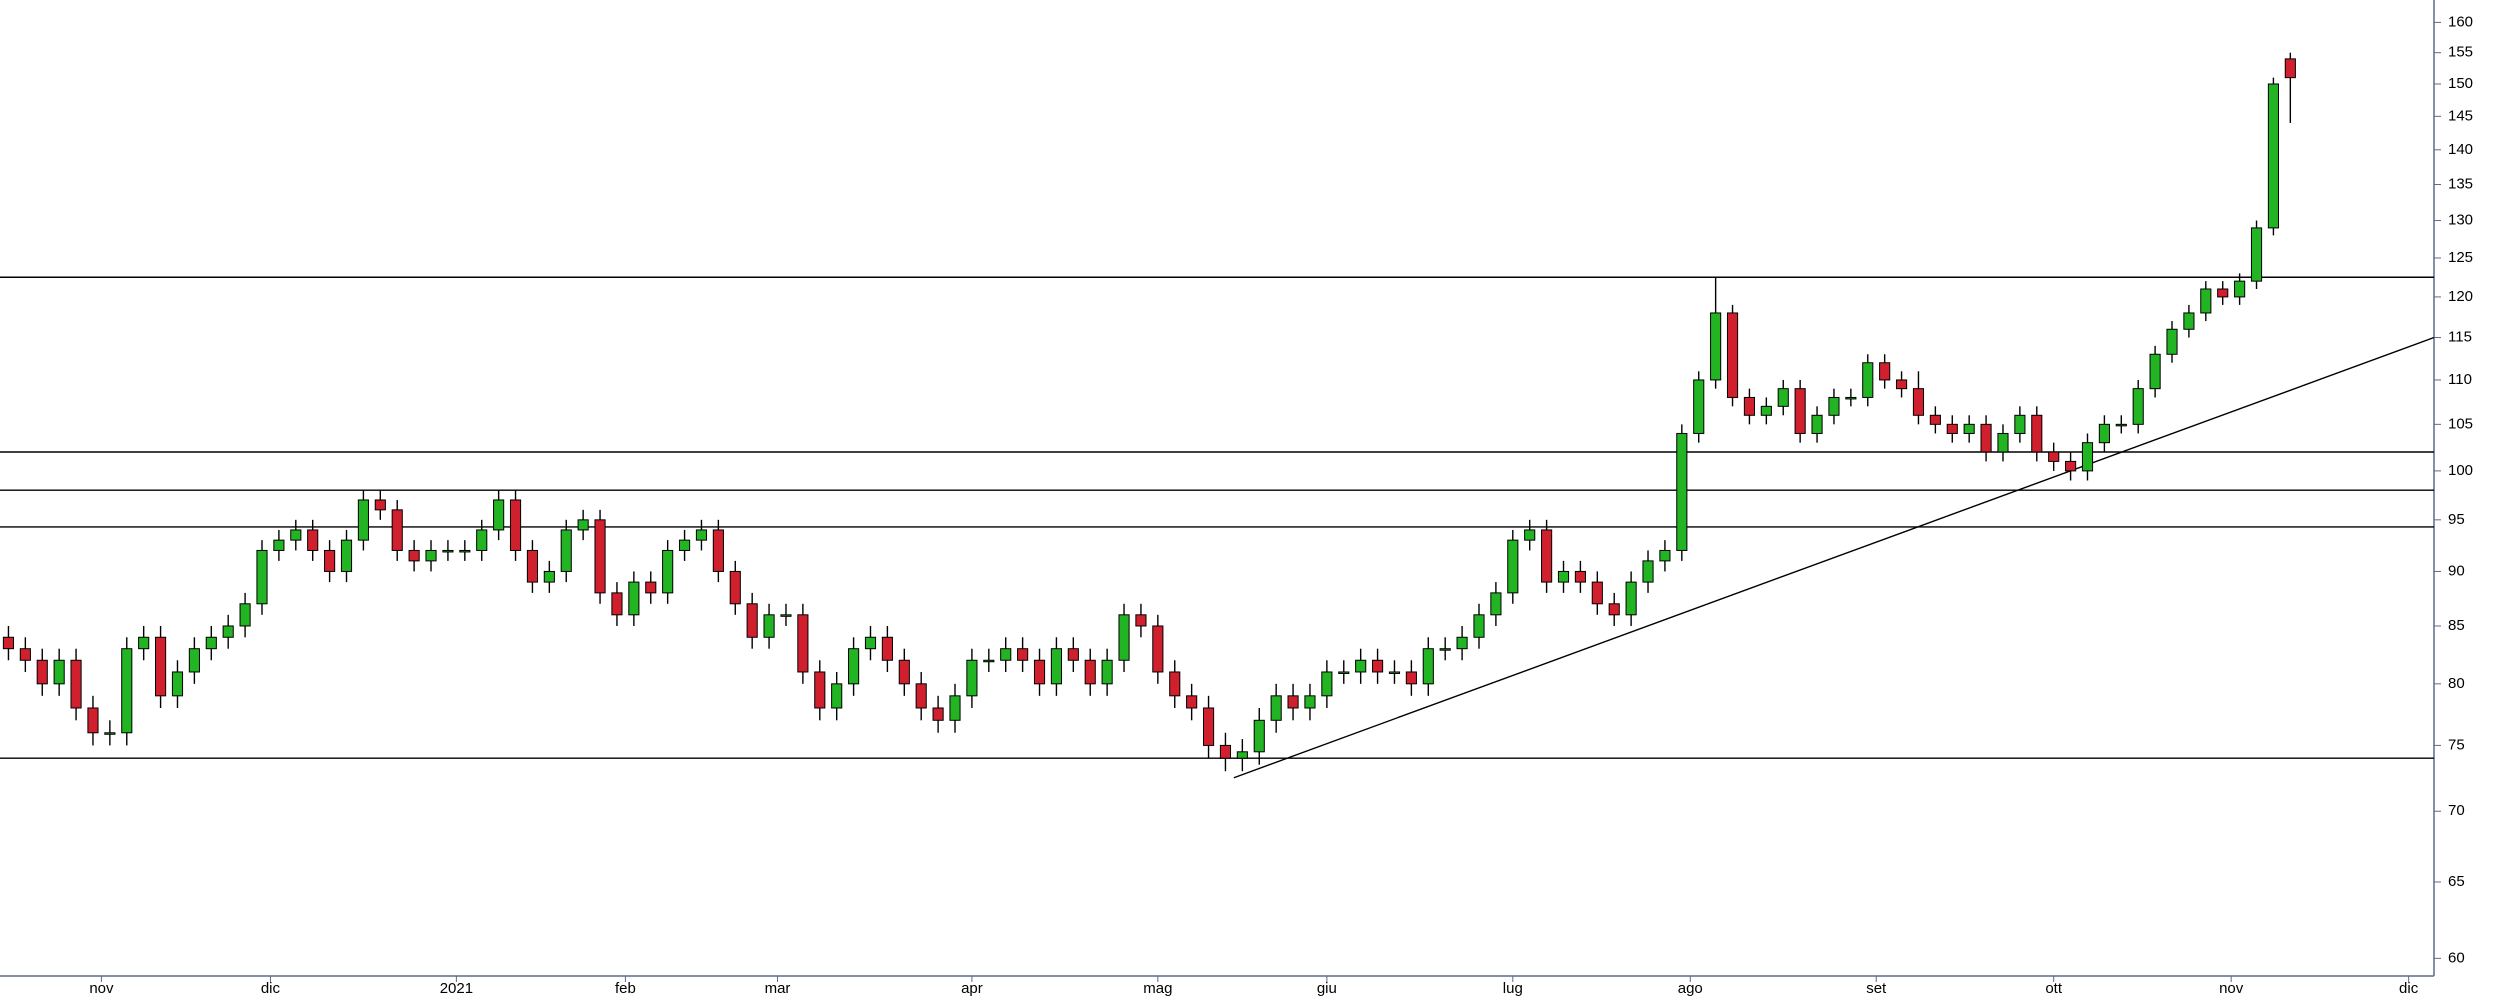  Describe the element at coordinates (1157, 988) in the screenshot. I see `x-tick-label: mag` at that location.